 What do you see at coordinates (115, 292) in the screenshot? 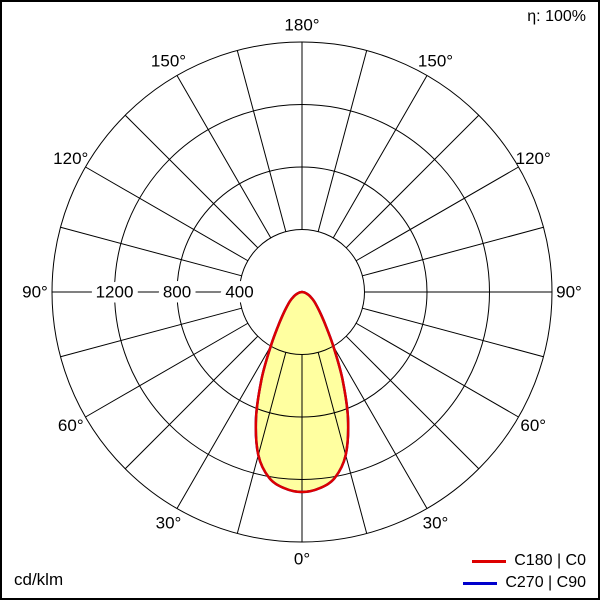
I see `radial-tick-label: 1200` at bounding box center [115, 292].